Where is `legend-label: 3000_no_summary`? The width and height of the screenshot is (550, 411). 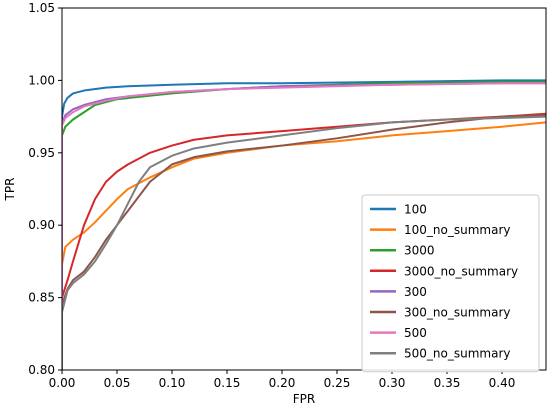 legend-label: 3000_no_summary is located at coordinates (461, 271).